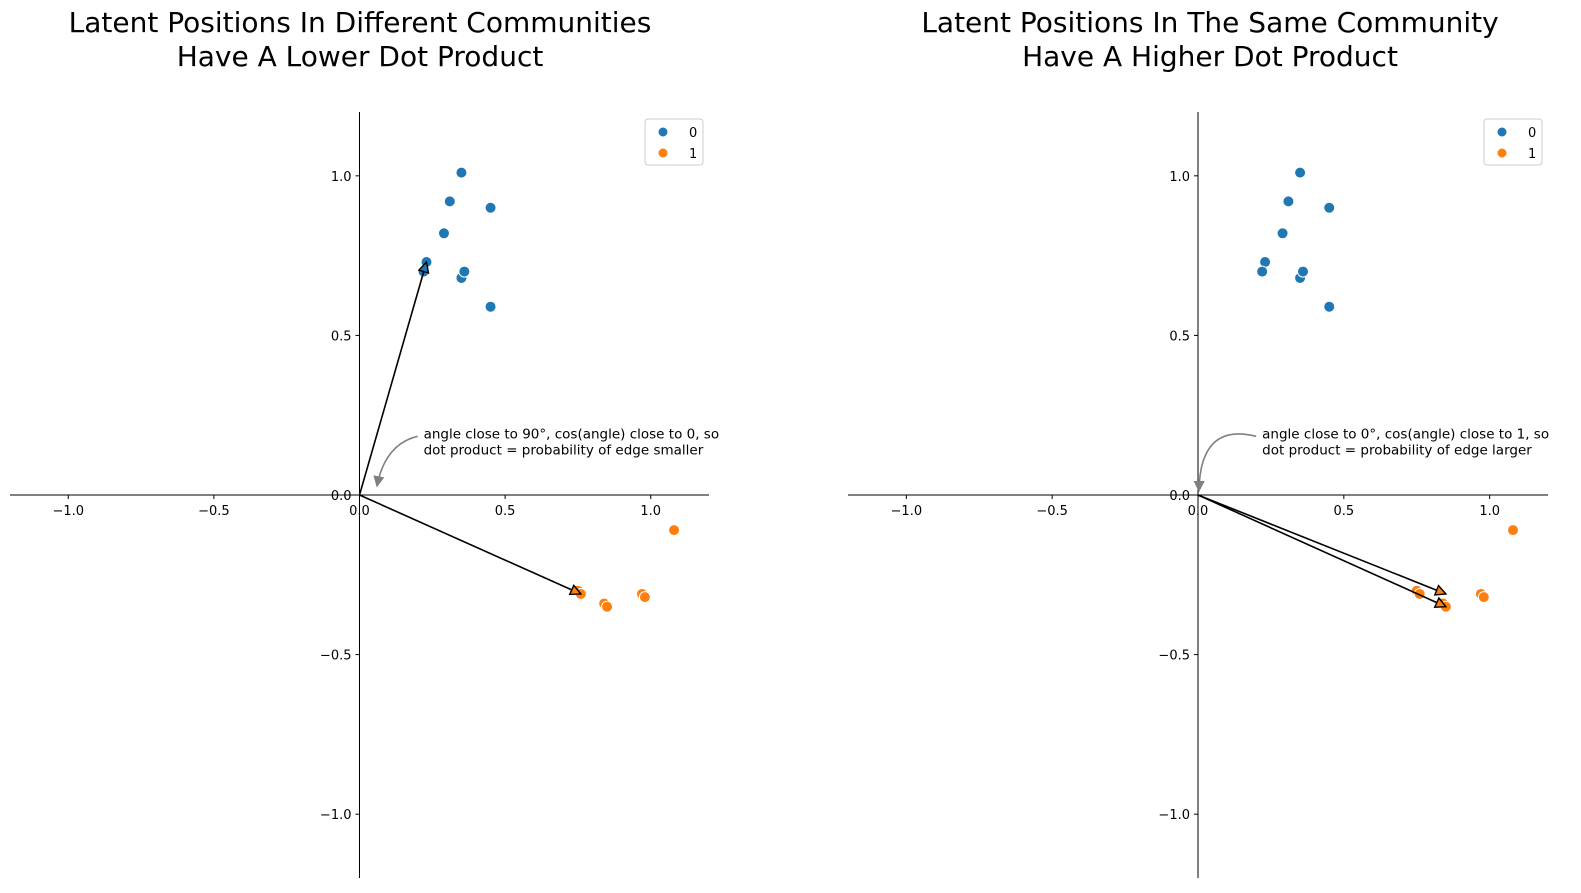  What do you see at coordinates (1397, 450) in the screenshot?
I see `annotation-text-line: dot product = probability of edge larger` at bounding box center [1397, 450].